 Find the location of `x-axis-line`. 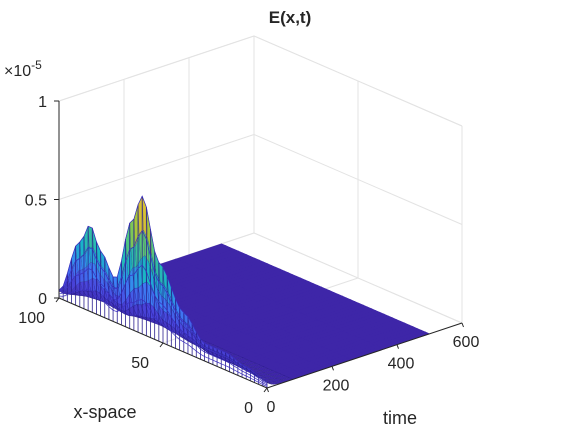

x-axis-line is located at coordinates (364, 355).